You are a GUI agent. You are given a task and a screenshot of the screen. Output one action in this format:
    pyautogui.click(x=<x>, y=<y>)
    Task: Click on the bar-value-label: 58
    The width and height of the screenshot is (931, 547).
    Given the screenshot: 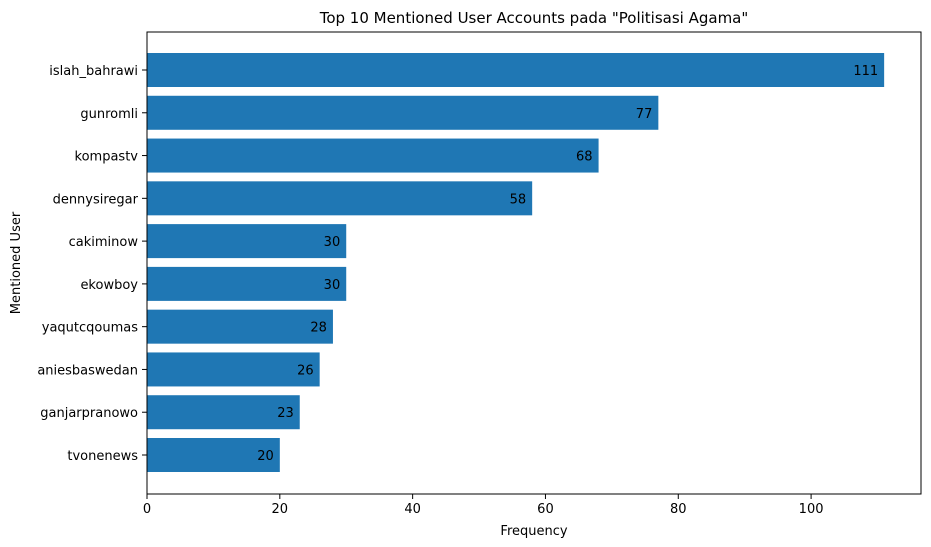 What is the action you would take?
    pyautogui.click(x=518, y=199)
    